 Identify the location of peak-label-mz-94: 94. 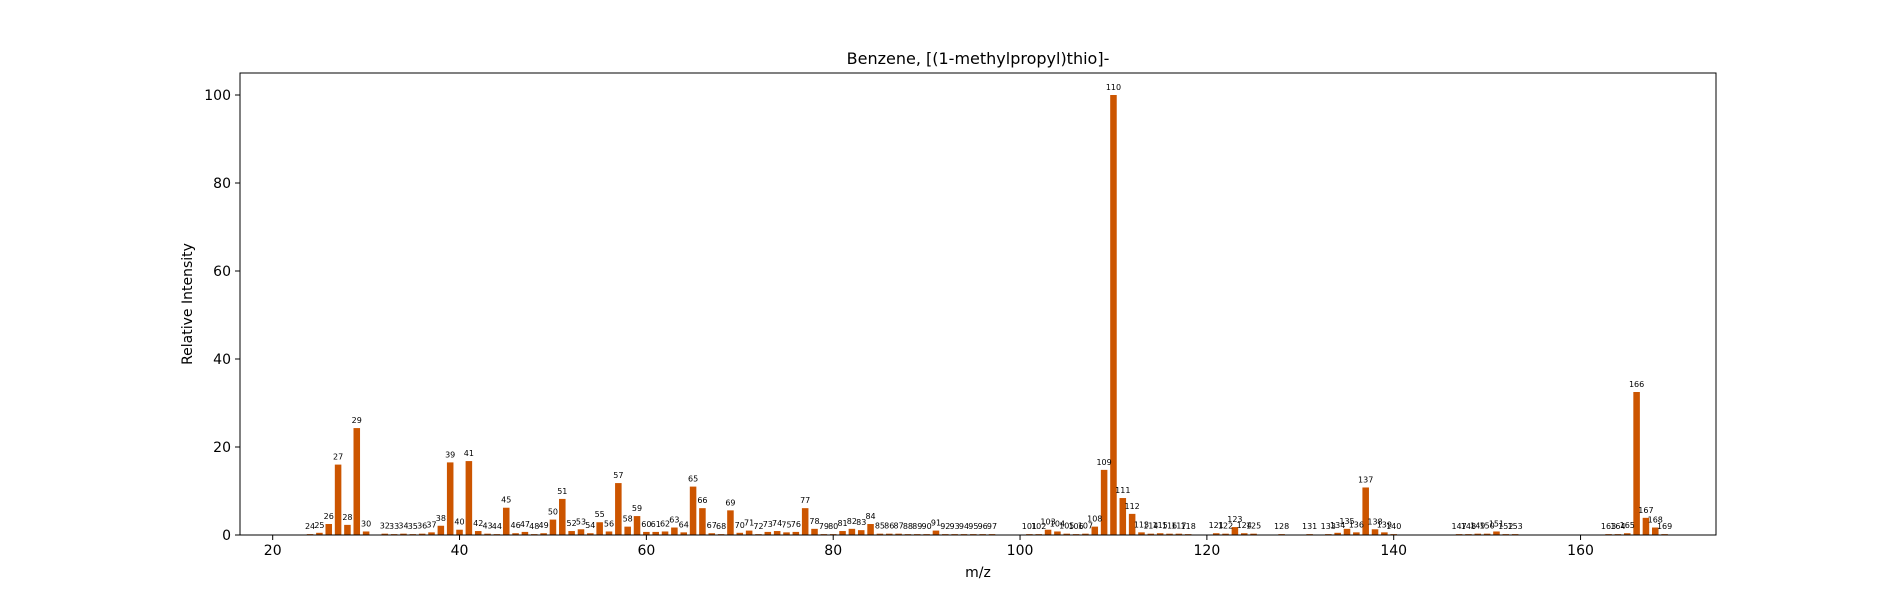
(964, 526).